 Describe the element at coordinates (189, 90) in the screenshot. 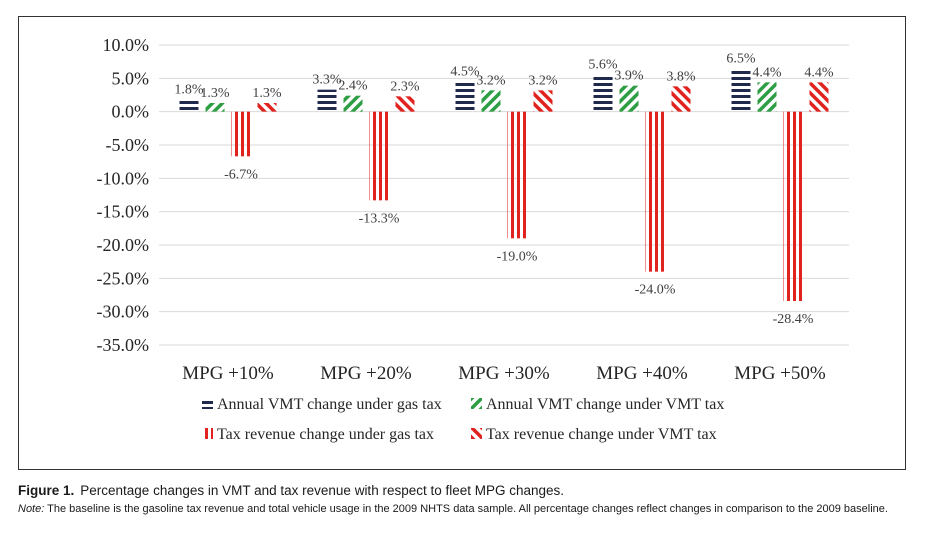

I see `data-label: 1.8%` at that location.